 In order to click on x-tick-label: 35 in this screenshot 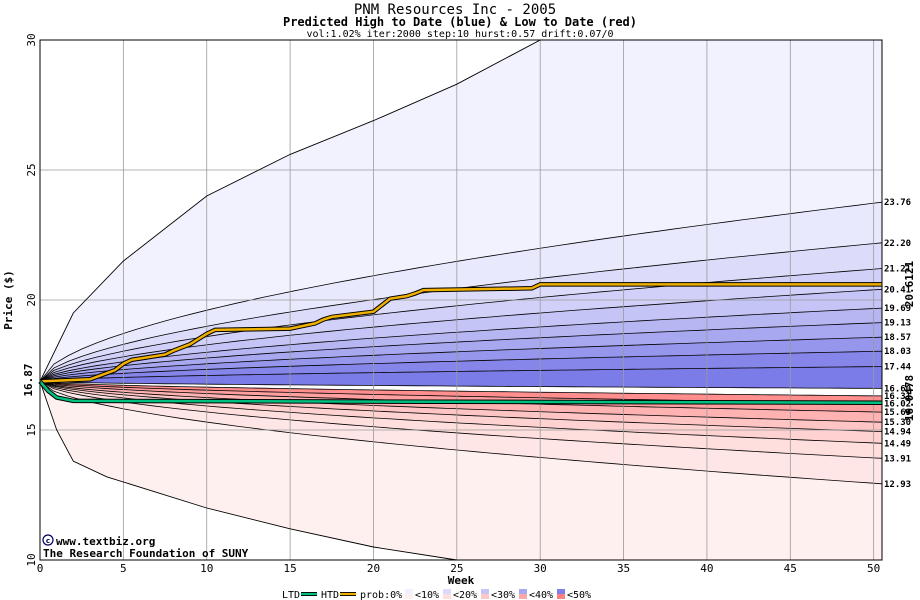, I will do `click(623, 568)`.